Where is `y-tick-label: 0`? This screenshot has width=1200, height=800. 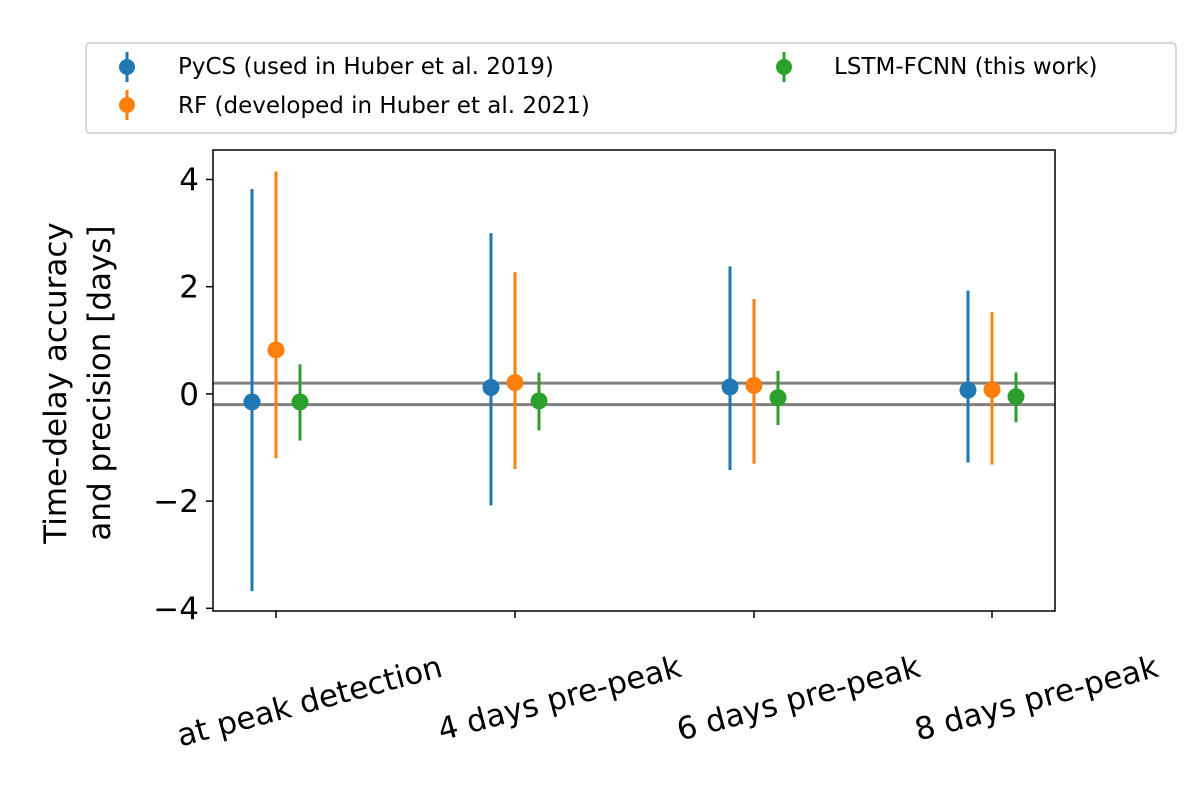
y-tick-label: 0 is located at coordinates (189, 395).